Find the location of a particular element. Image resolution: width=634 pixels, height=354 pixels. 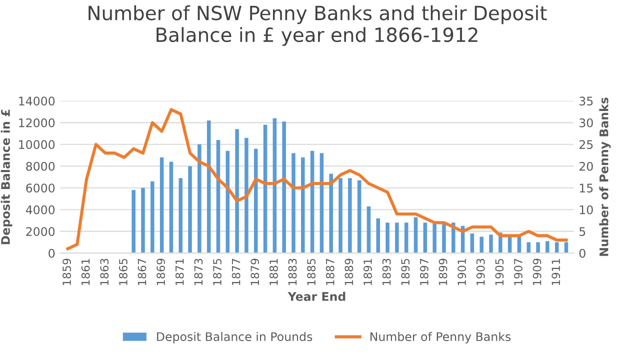

y2-tick-label: 20 is located at coordinates (586, 166).